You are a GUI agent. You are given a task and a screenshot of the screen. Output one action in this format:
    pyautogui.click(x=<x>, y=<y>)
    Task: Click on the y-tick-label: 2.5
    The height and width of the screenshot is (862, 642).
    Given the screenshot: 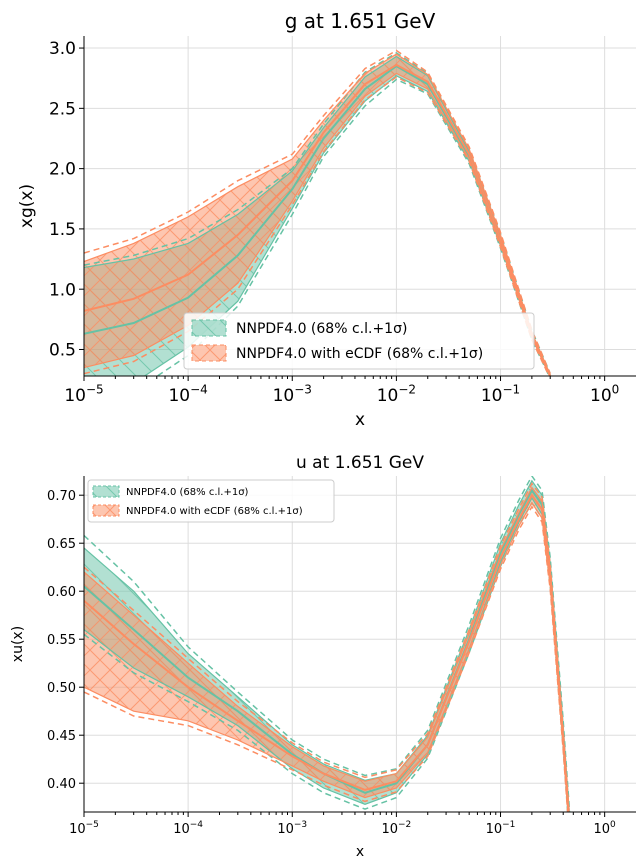 What is the action you would take?
    pyautogui.click(x=62, y=109)
    